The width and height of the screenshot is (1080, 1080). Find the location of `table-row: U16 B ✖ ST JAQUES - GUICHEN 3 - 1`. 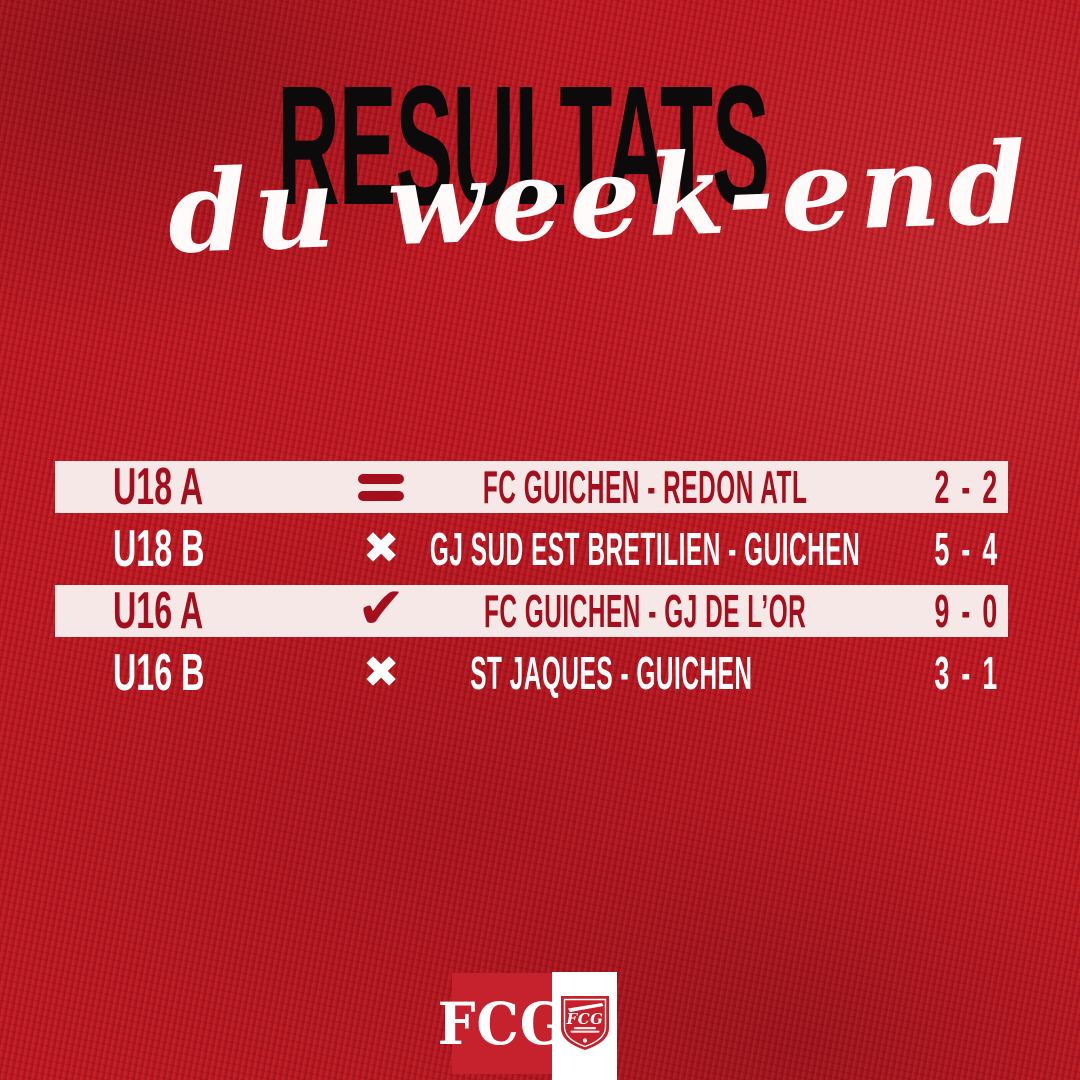

table-row: U16 B ✖ ST JAQUES - GUICHEN 3 - 1 is located at coordinates (531, 673).